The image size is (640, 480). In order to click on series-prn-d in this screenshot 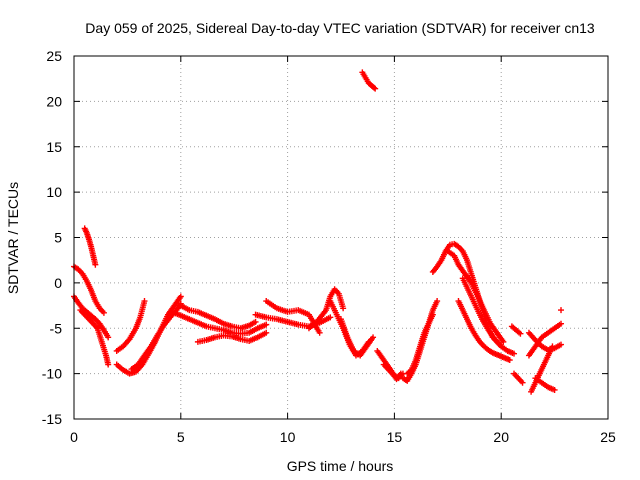, I will do `click(94, 337)`.